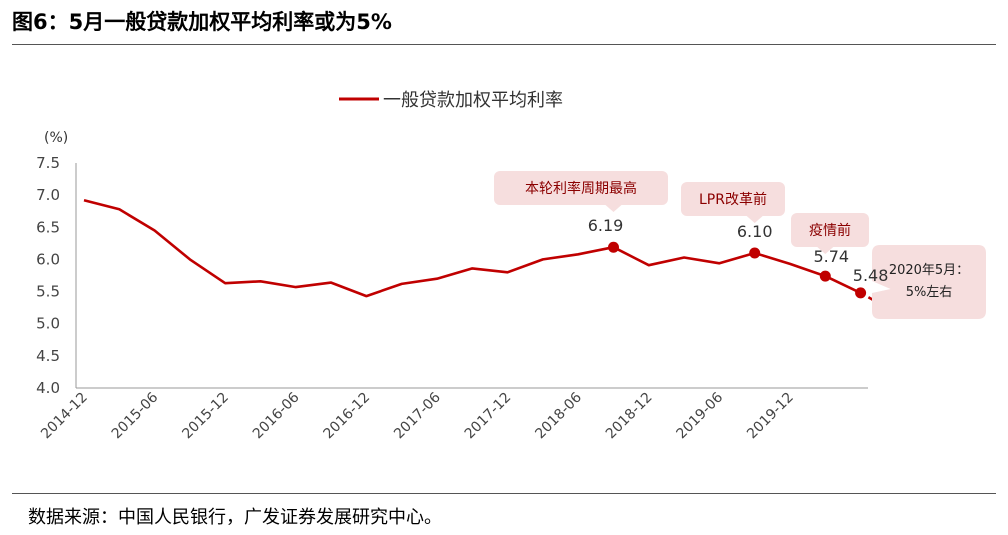 This screenshot has width=1008, height=535. What do you see at coordinates (831, 256) in the screenshot?
I see `data-label: 5.74` at bounding box center [831, 256].